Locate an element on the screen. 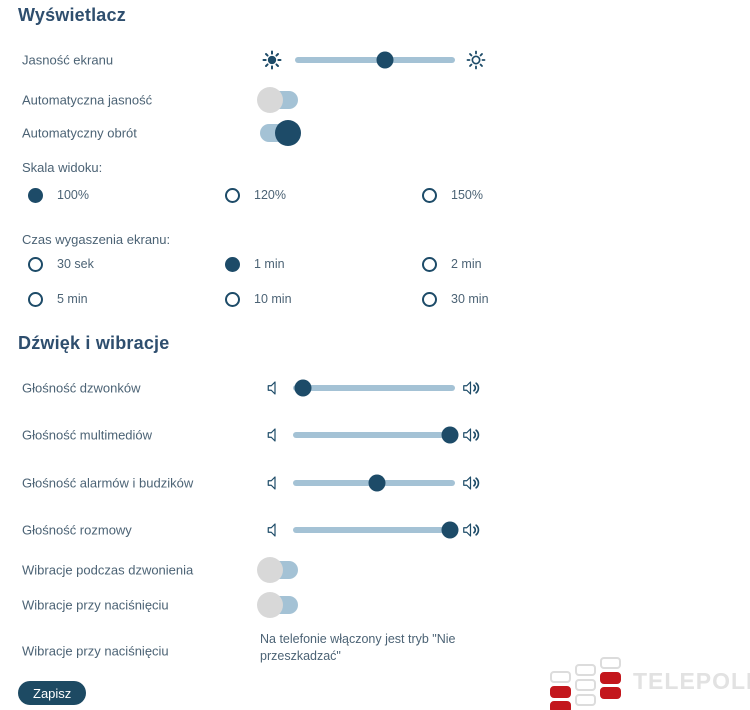 The height and width of the screenshot is (710, 750). auto-rotate-row: Automatyczny obrót is located at coordinates (375, 133).